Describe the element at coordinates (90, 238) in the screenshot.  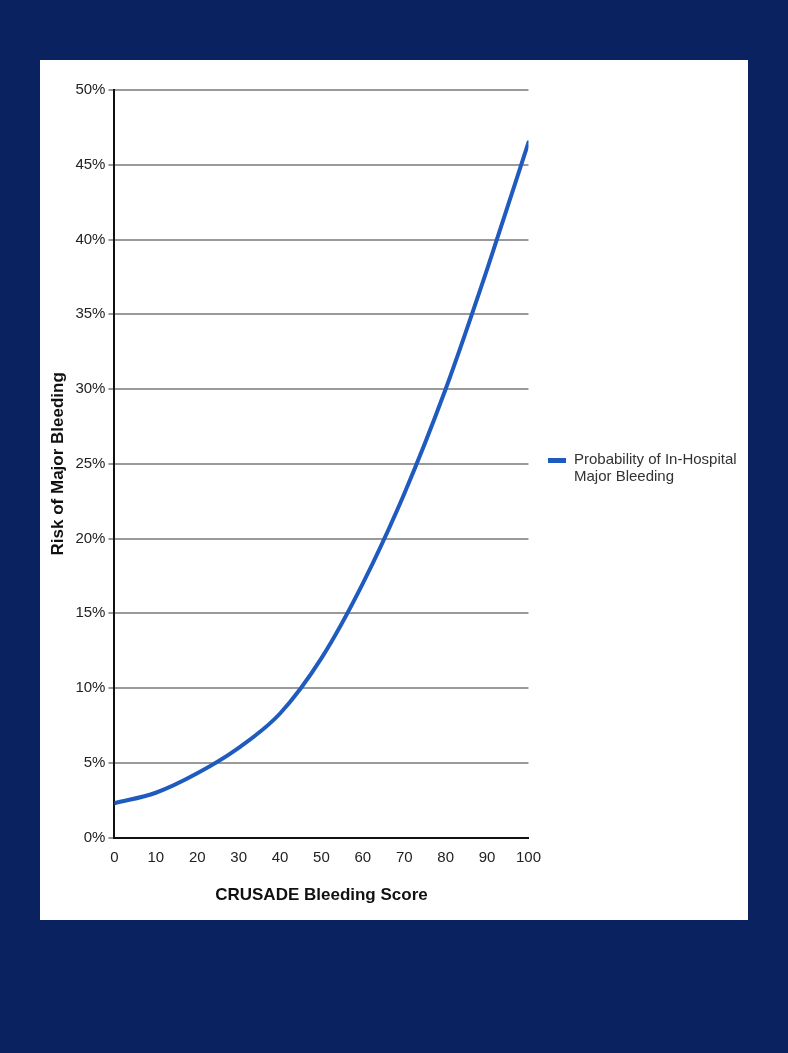
I see `y-tick-label: 40%` at that location.